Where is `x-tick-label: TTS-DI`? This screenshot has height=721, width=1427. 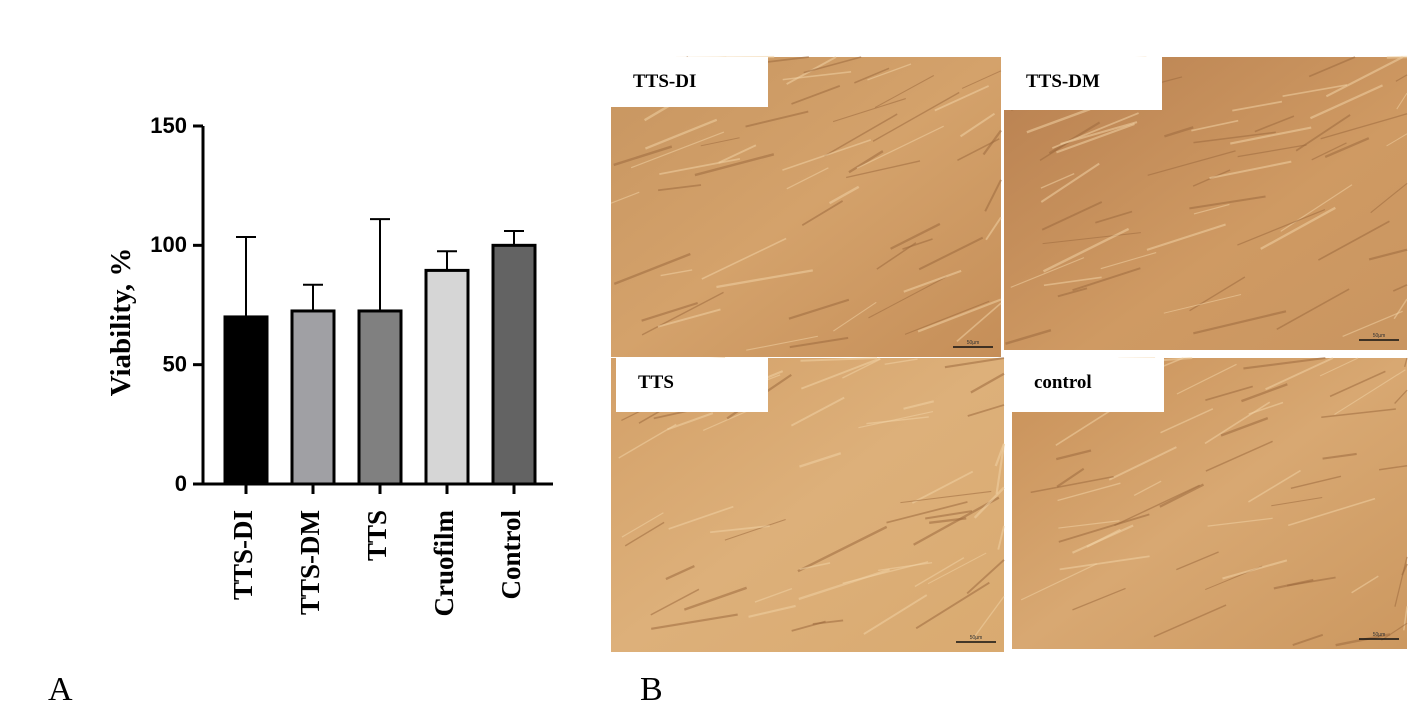
x-tick-label: TTS-DI is located at coordinates (243, 555).